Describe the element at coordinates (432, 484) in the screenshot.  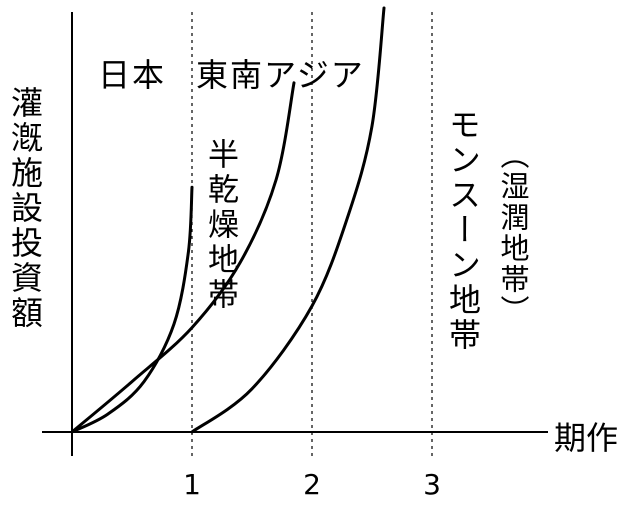
I see `x-tick-label-3: 3` at that location.